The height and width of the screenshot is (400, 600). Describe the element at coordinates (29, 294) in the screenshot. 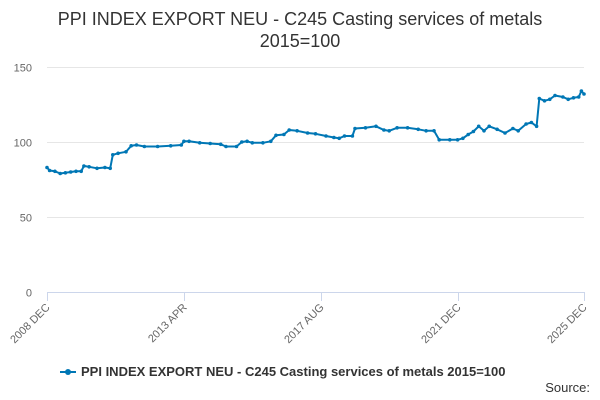

I see `y-tick-label: 0` at that location.